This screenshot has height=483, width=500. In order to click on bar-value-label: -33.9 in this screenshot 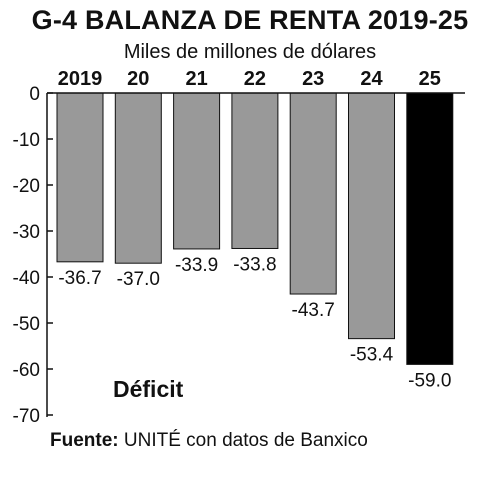, I will do `click(196, 265)`.